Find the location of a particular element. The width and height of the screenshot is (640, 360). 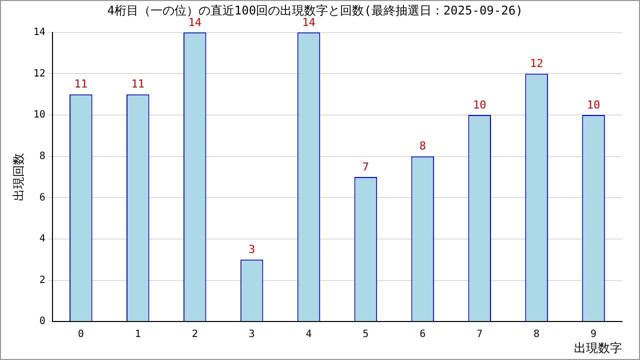

y-tick-label: 2 is located at coordinates (42, 280).